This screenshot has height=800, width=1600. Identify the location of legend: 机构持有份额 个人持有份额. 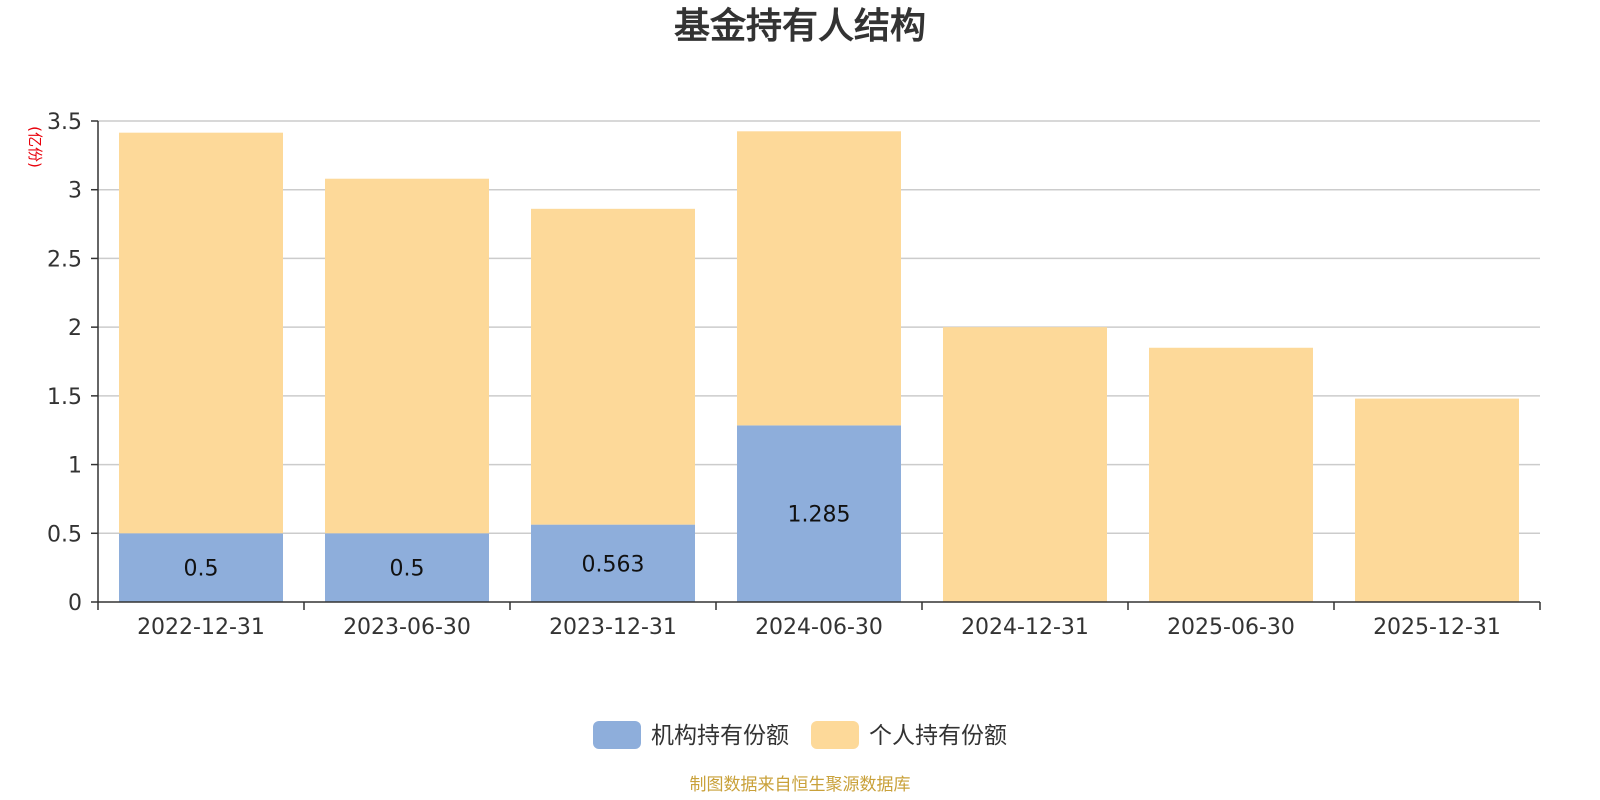
(800, 735).